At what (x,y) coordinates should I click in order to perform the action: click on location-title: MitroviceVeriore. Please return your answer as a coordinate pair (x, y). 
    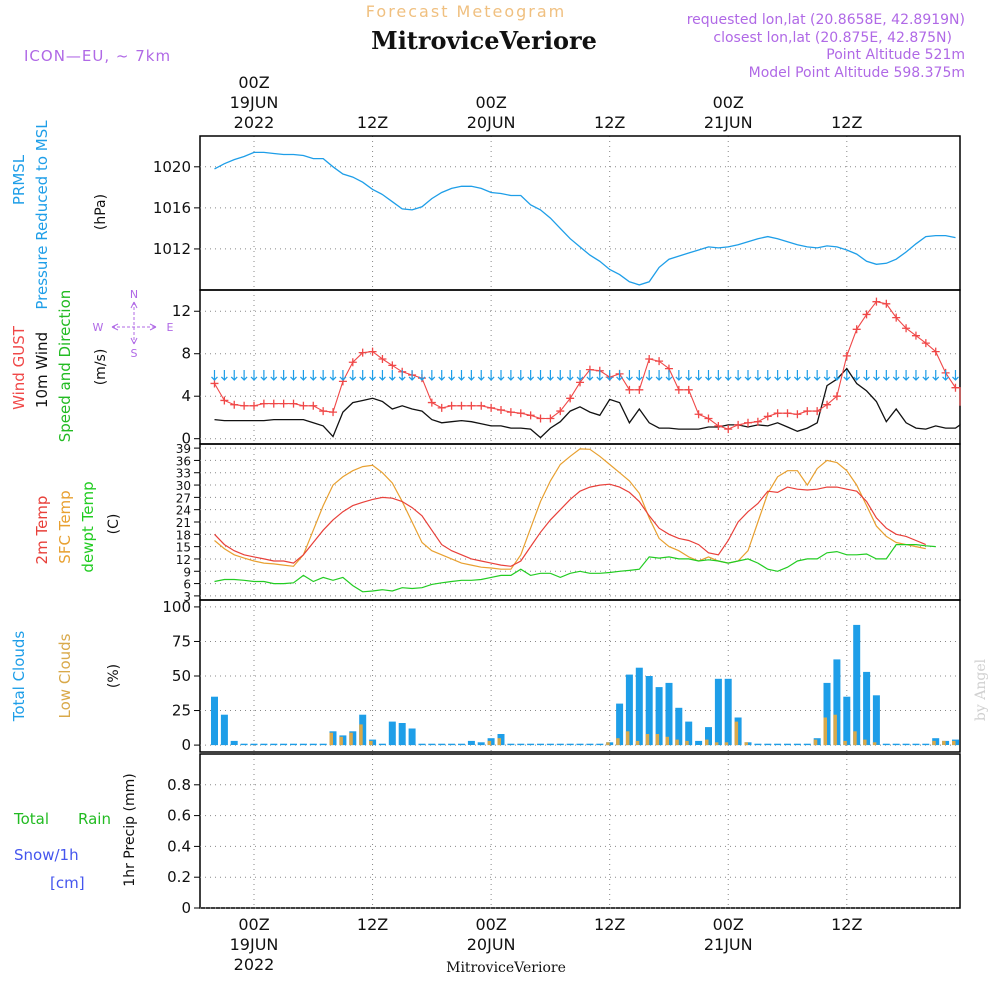
    Looking at the image, I should click on (484, 40).